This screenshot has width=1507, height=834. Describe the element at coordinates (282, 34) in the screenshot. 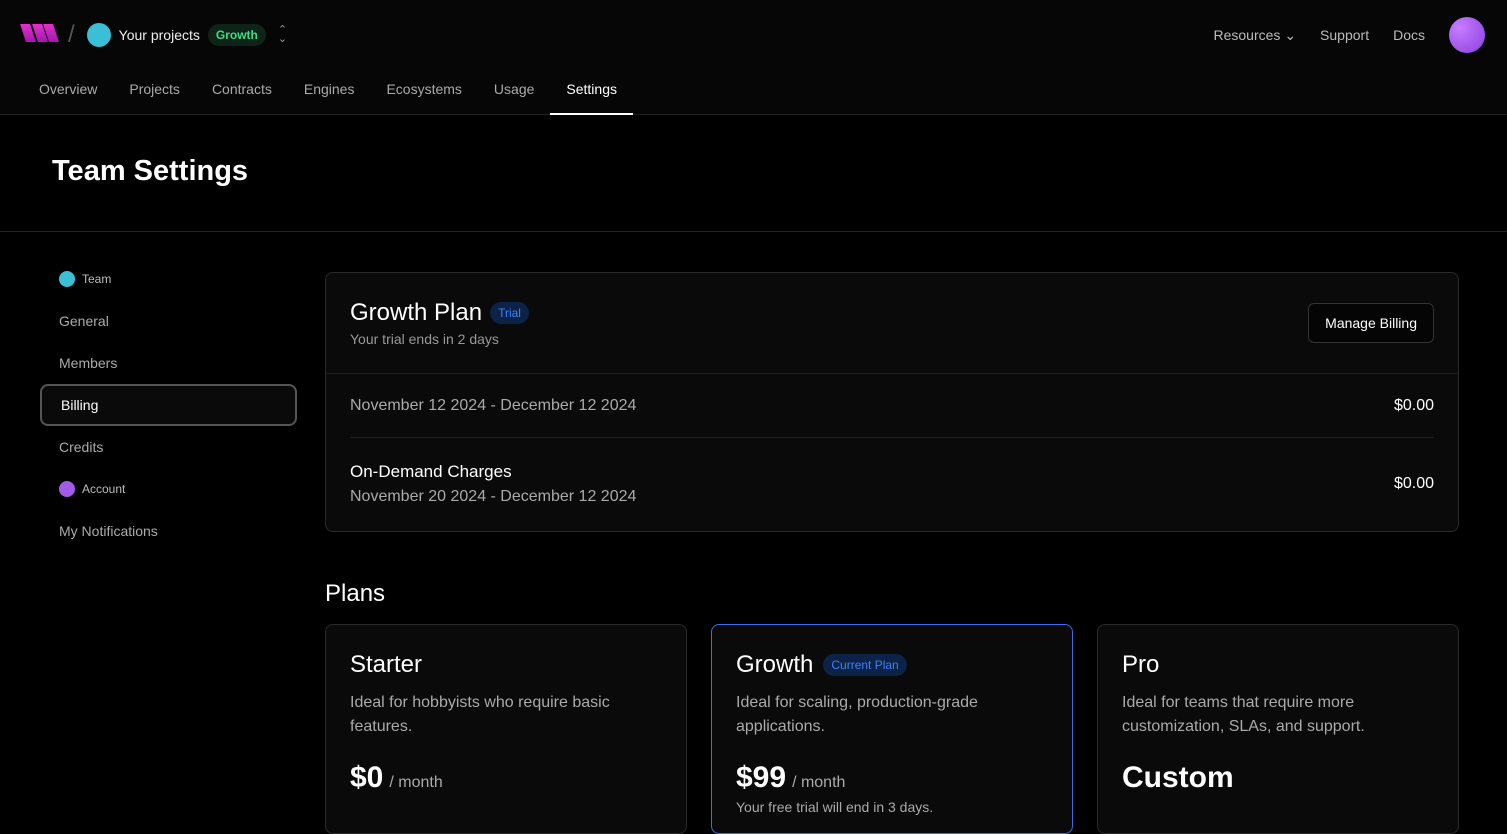

I see `chevron-updown-icon: ⌃ ⌄` at that location.